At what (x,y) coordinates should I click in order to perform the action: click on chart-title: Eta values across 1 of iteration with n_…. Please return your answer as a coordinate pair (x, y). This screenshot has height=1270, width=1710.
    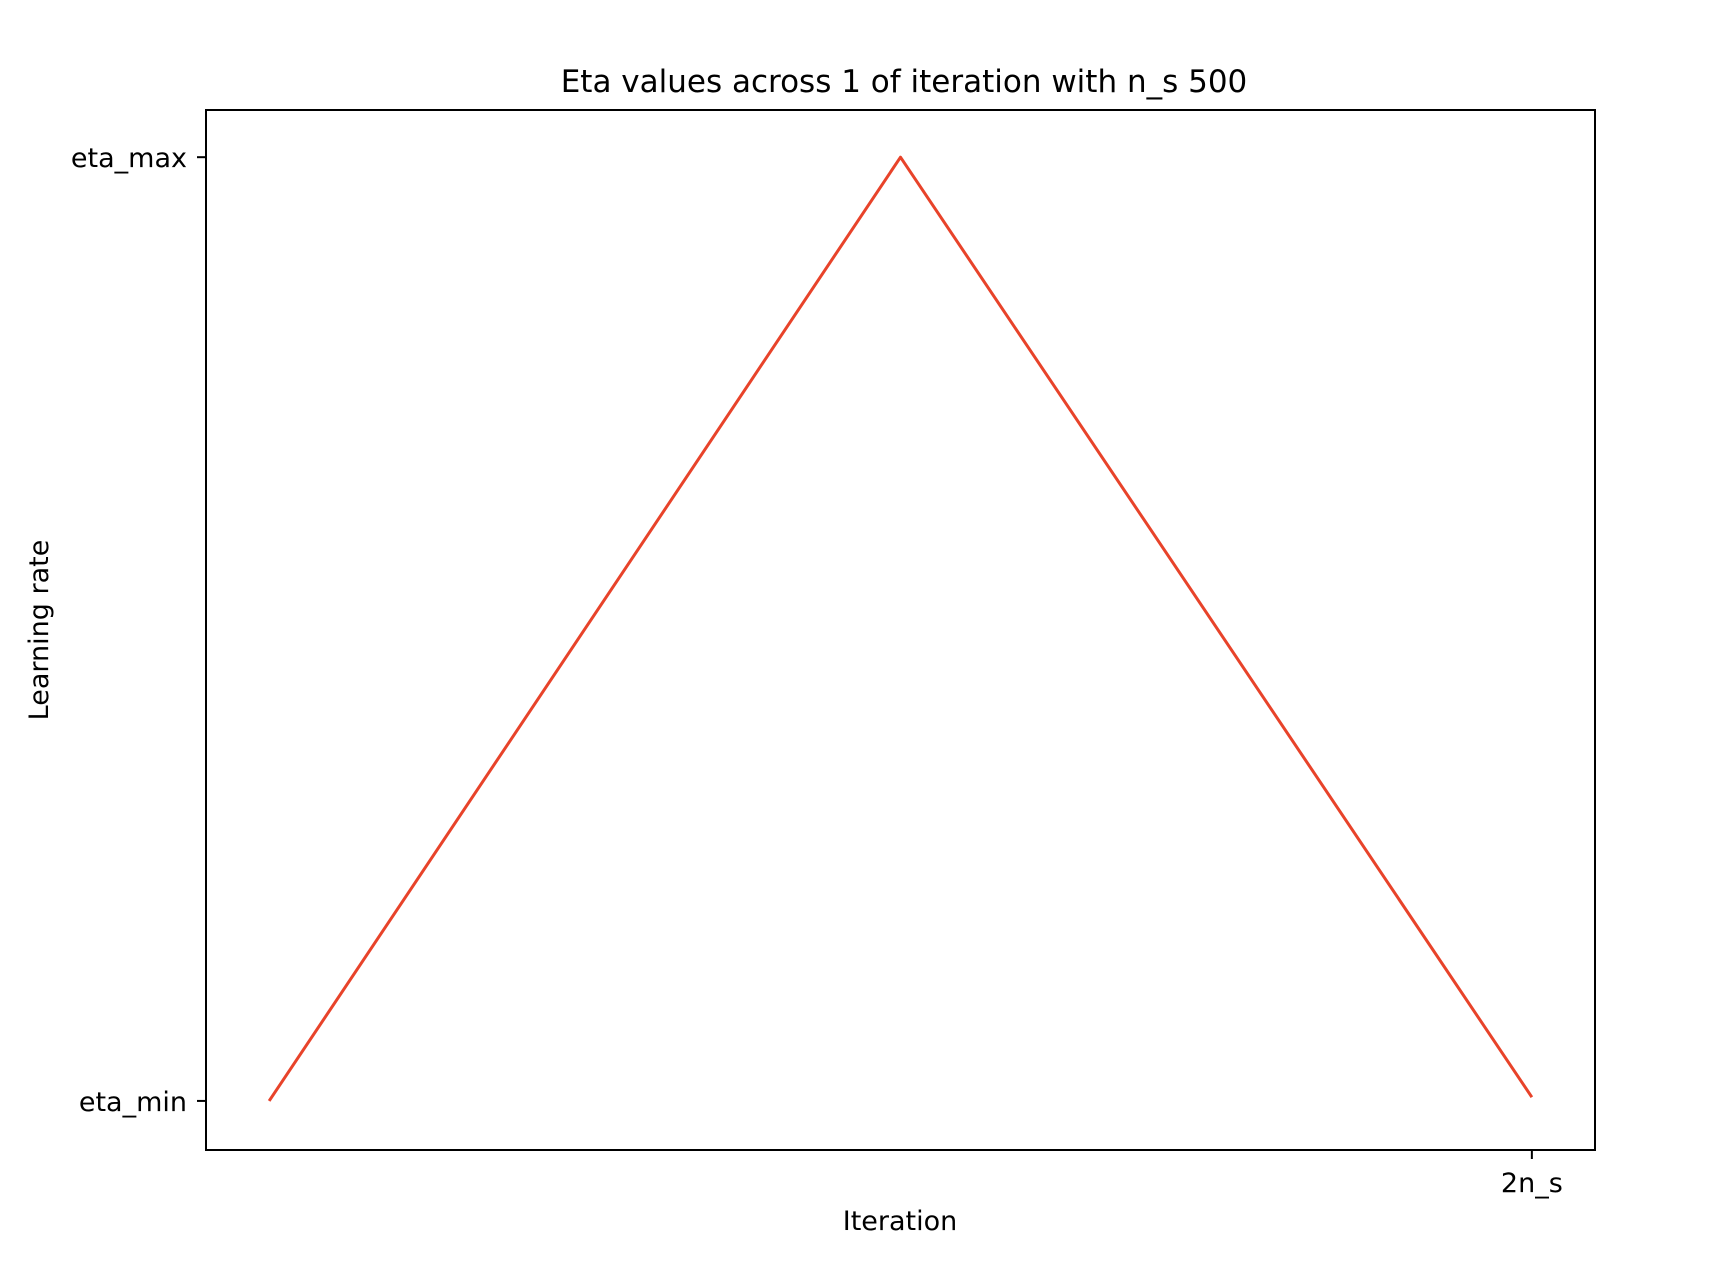
    Looking at the image, I should click on (904, 82).